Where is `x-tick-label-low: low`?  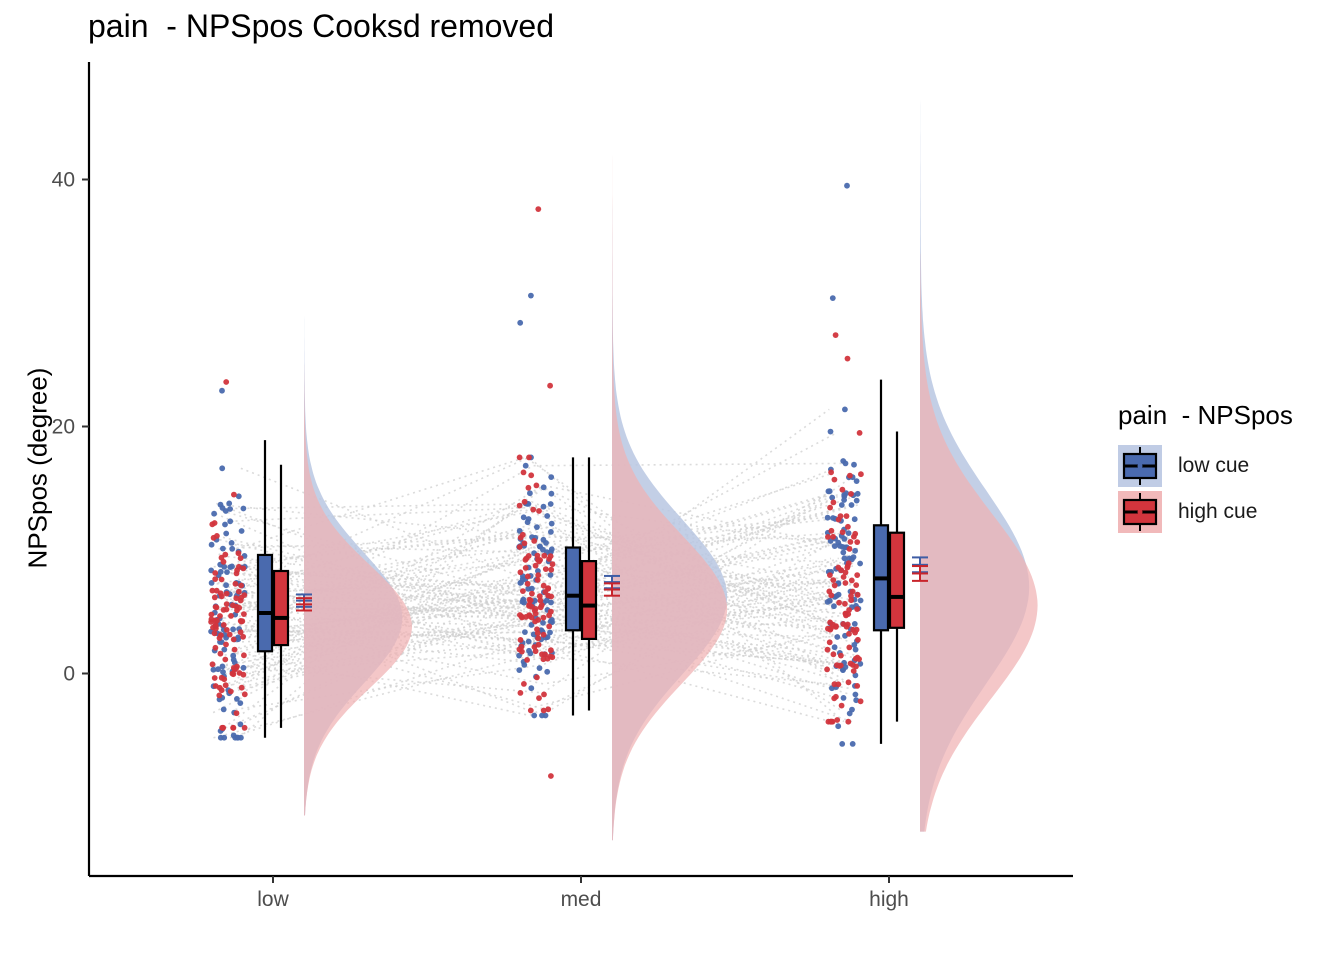 x-tick-label-low: low is located at coordinates (273, 899).